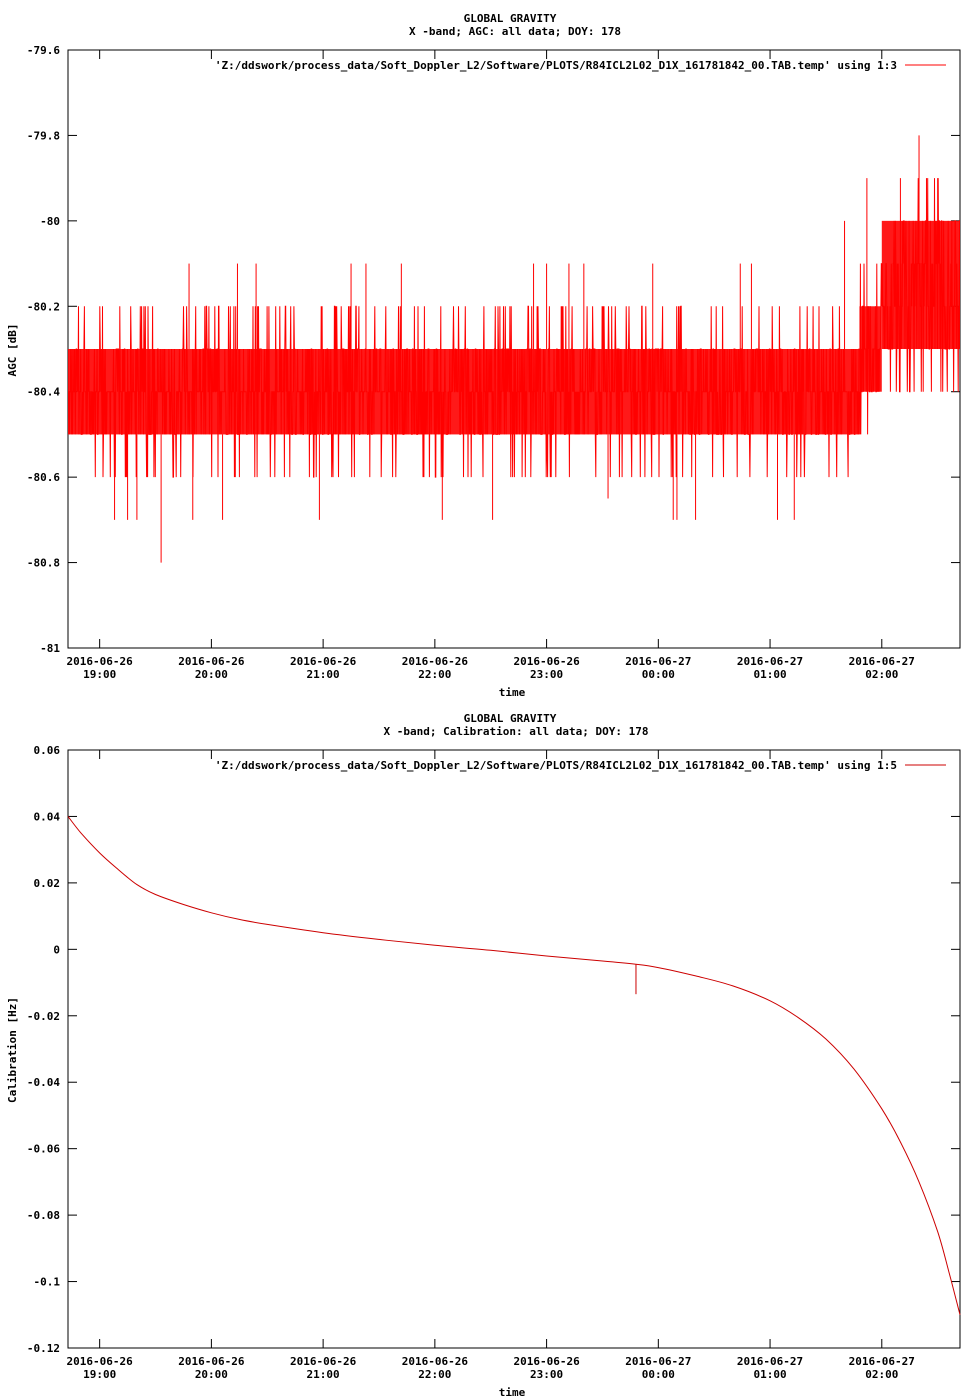 This screenshot has height=1400, width=980. I want to click on y-tick-label: -0.08, so click(43, 1215).